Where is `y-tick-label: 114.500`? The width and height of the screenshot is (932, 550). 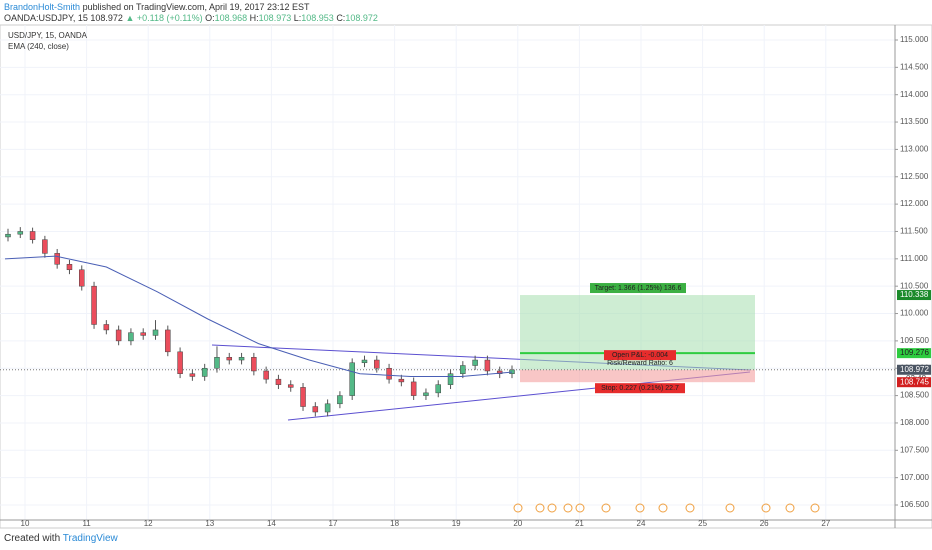 y-tick-label: 114.500 is located at coordinates (914, 66).